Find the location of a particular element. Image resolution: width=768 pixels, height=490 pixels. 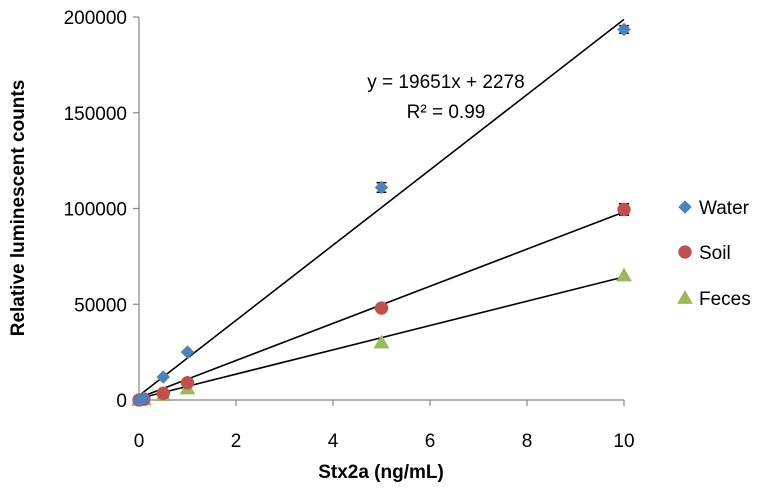

y-tick-label: 150000 is located at coordinates (95, 114).